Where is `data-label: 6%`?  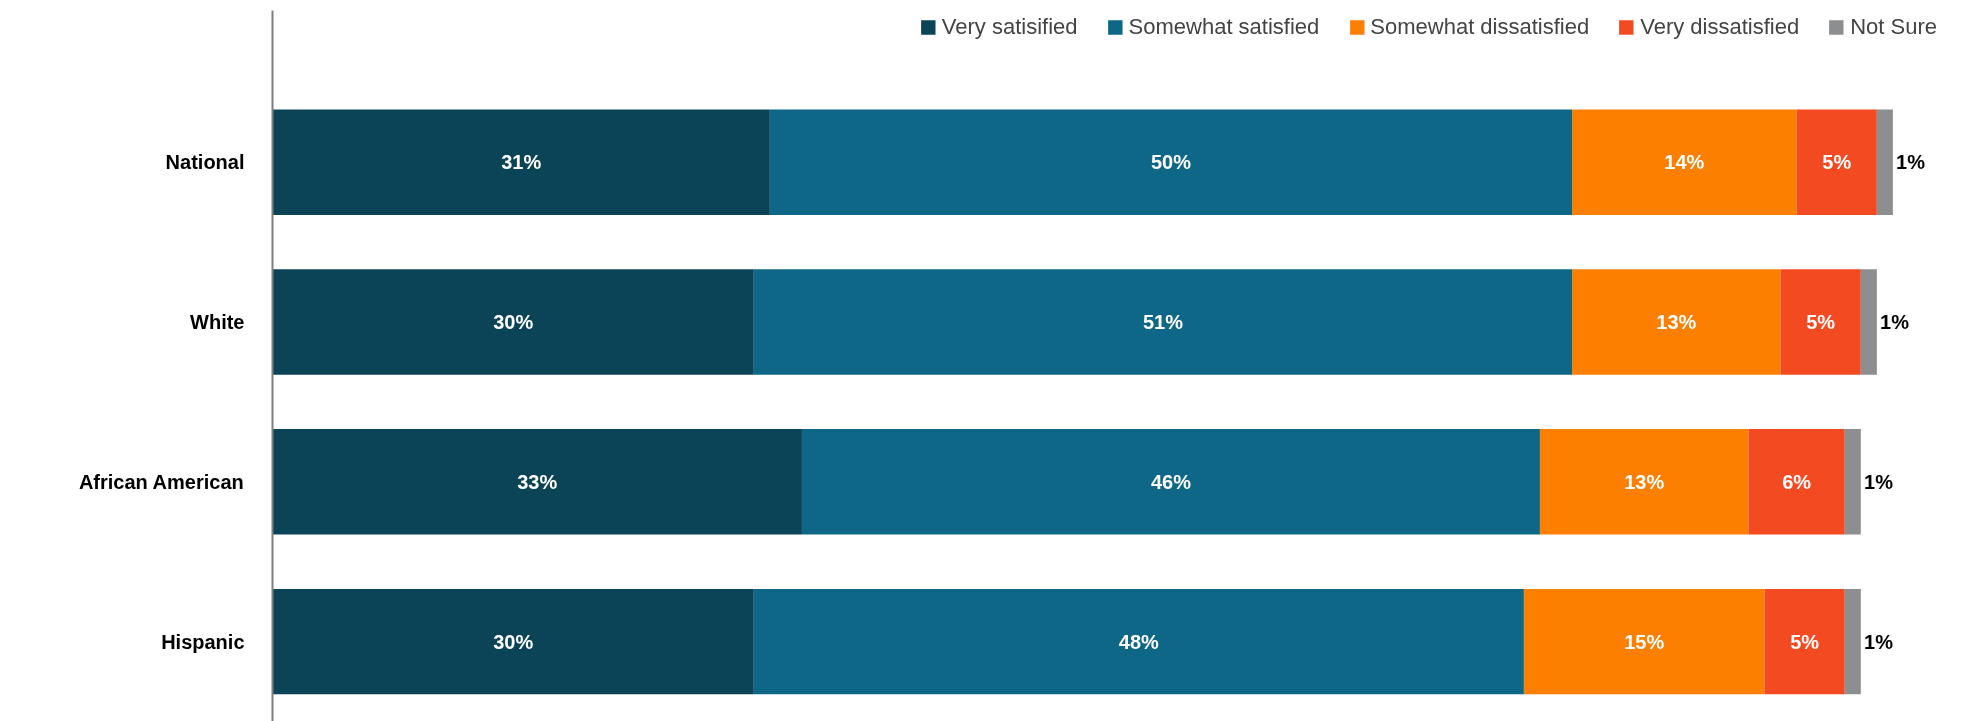
data-label: 6% is located at coordinates (1797, 481).